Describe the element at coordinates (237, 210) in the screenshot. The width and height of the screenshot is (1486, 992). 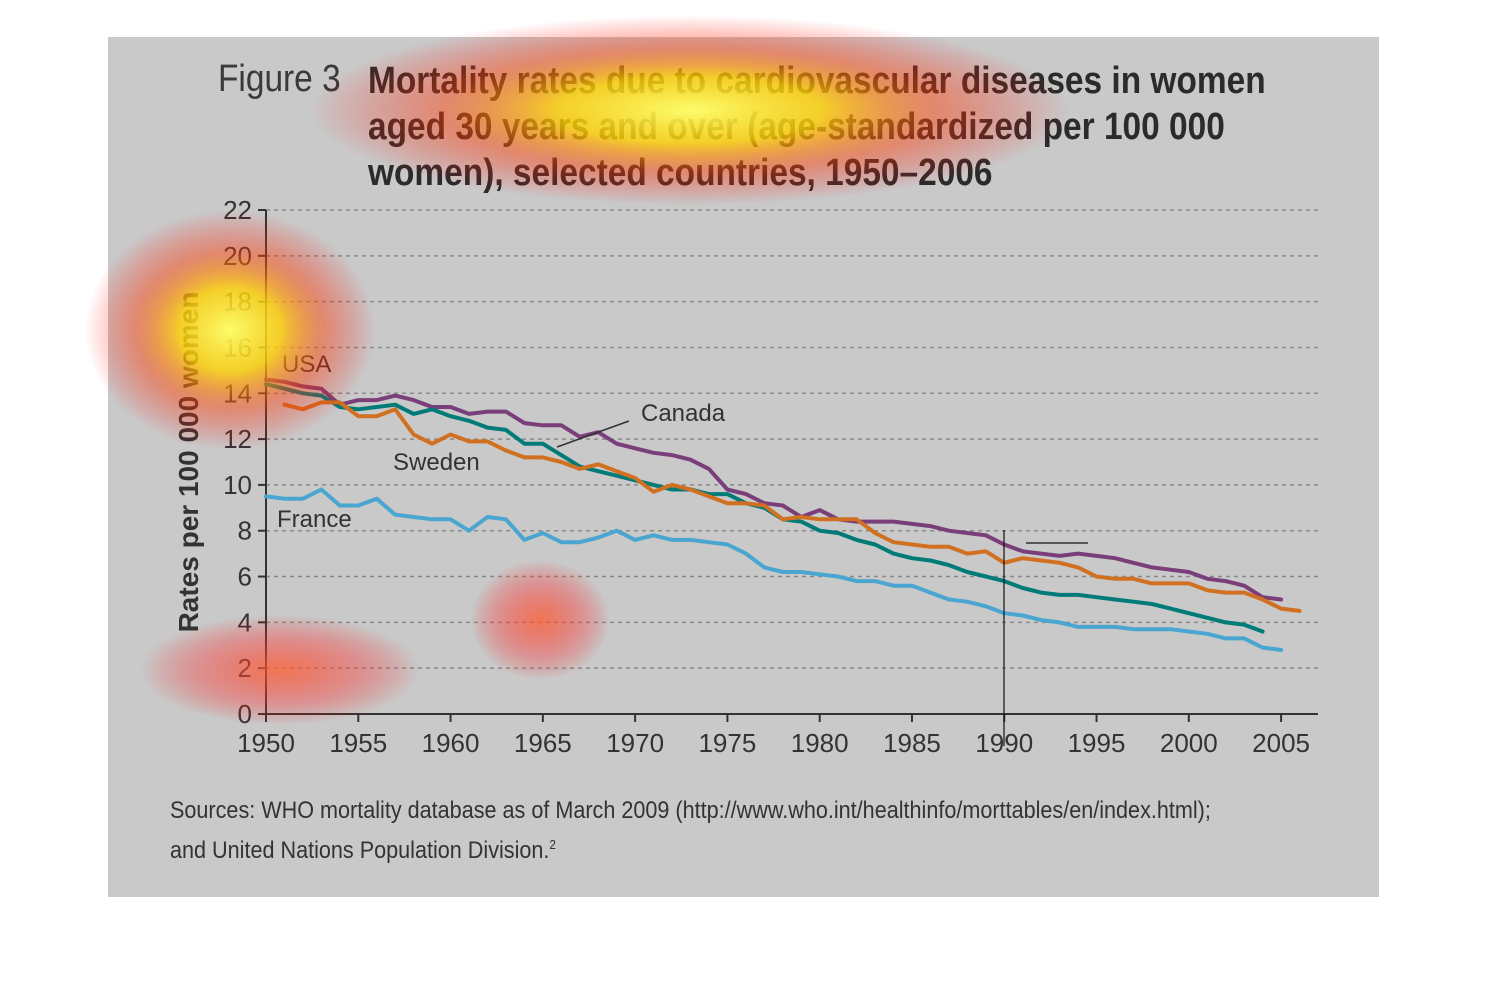
I see `y-tick-label: 22` at that location.